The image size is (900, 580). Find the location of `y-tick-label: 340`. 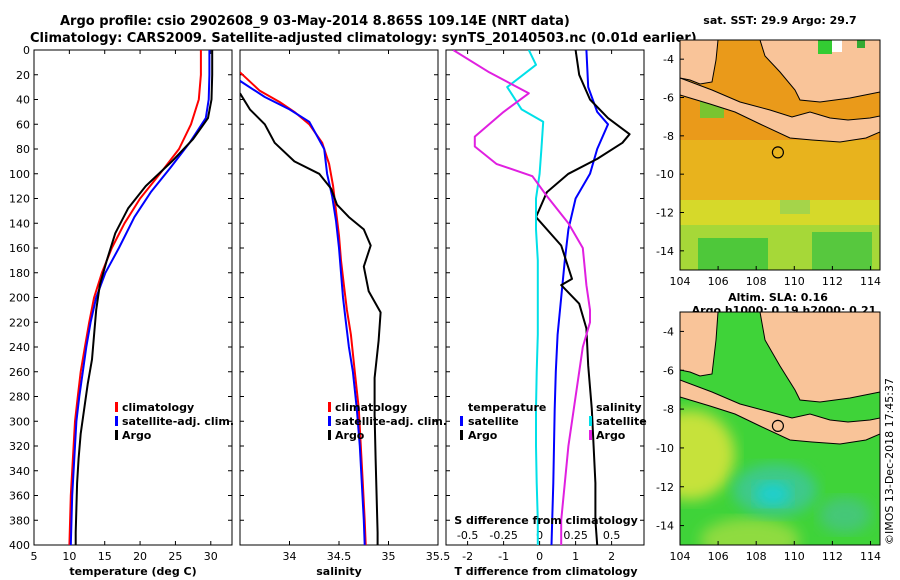

y-tick-label: 340 is located at coordinates (19, 471).